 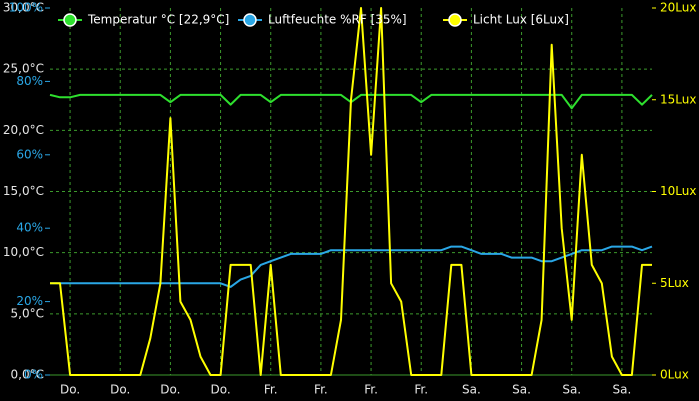 I want to click on y-tick-label: 15,0°C, so click(x=23, y=191).